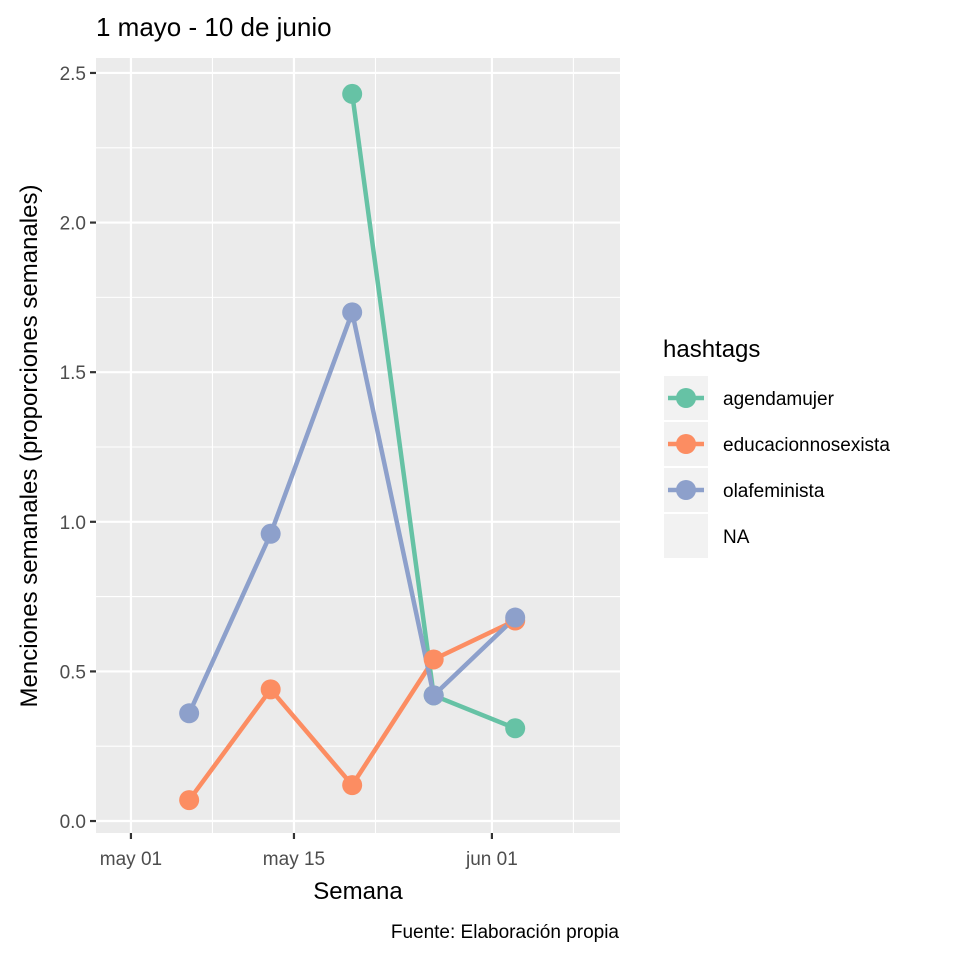 The image size is (960, 960). What do you see at coordinates (131, 859) in the screenshot?
I see `x-tick-label: may 01` at bounding box center [131, 859].